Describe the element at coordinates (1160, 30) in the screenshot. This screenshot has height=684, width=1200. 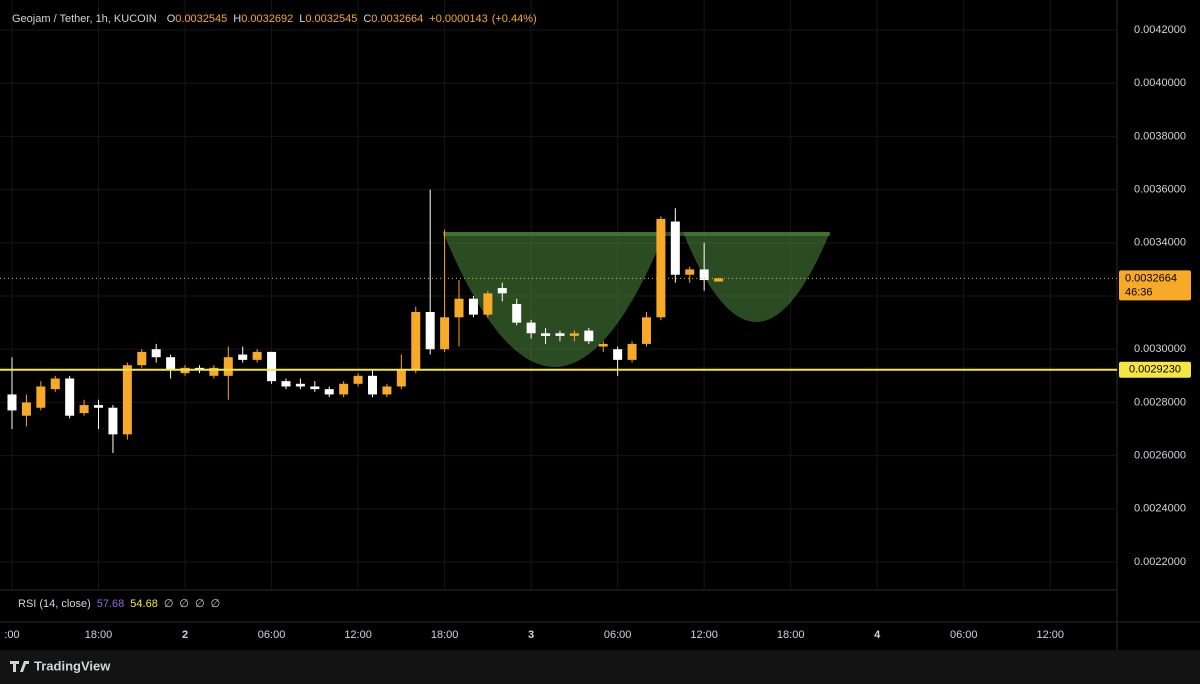
I see `y-tick-label: 0.0042000` at that location.